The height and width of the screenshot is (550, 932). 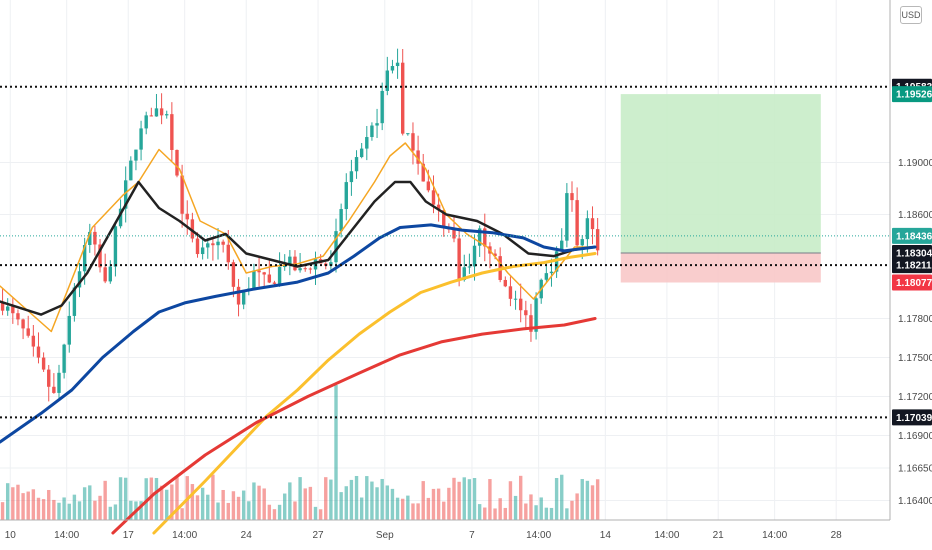 What do you see at coordinates (912, 235) in the screenshot?
I see `price-tag` at bounding box center [912, 235].